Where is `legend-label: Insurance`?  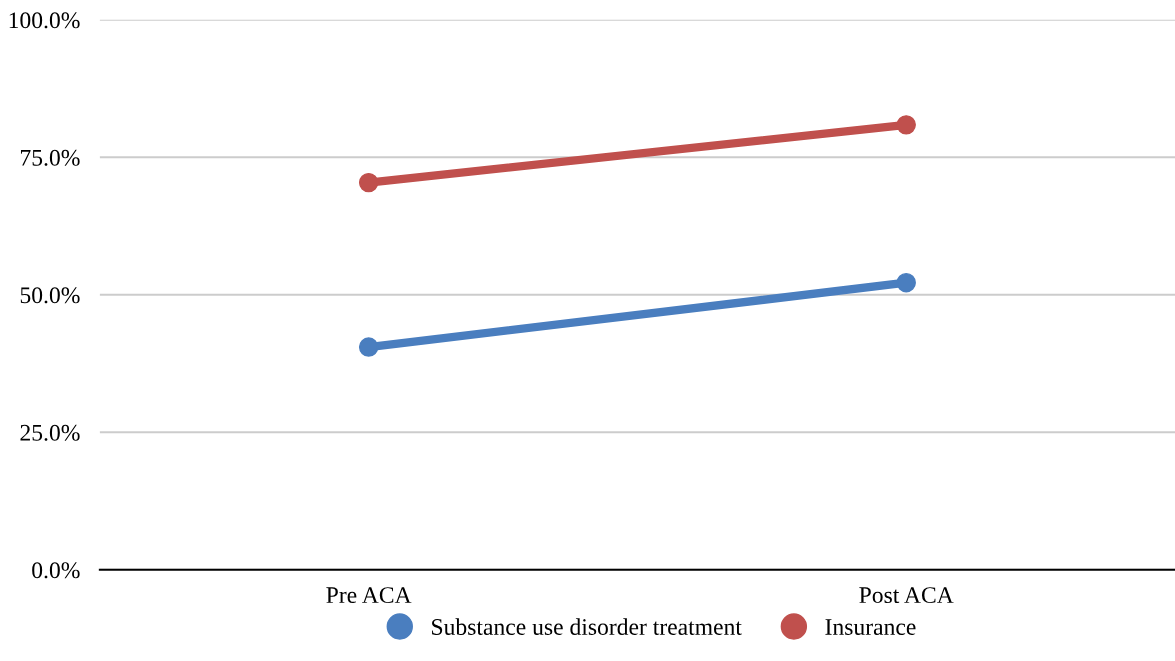 legend-label: Insurance is located at coordinates (870, 627).